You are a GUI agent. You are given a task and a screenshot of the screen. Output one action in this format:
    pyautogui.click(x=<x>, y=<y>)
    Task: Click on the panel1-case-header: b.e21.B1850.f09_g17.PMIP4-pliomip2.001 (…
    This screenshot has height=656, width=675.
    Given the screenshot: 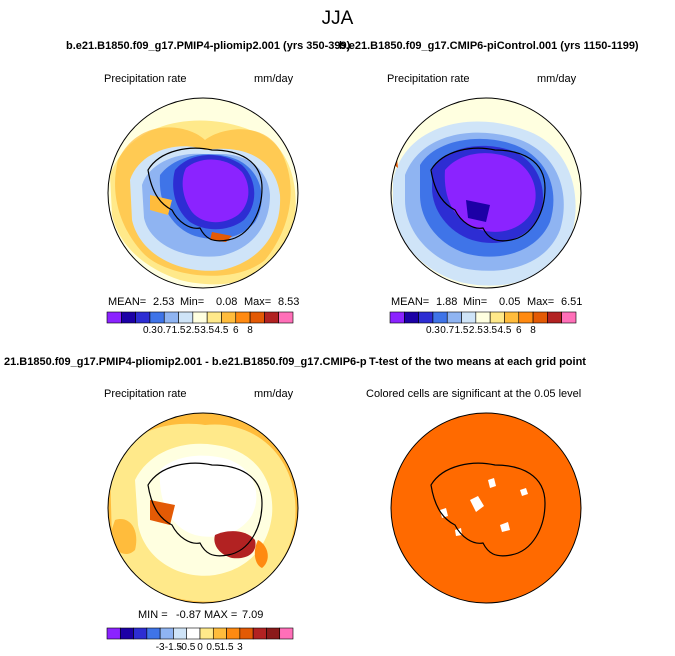 What is the action you would take?
    pyautogui.click(x=208, y=46)
    